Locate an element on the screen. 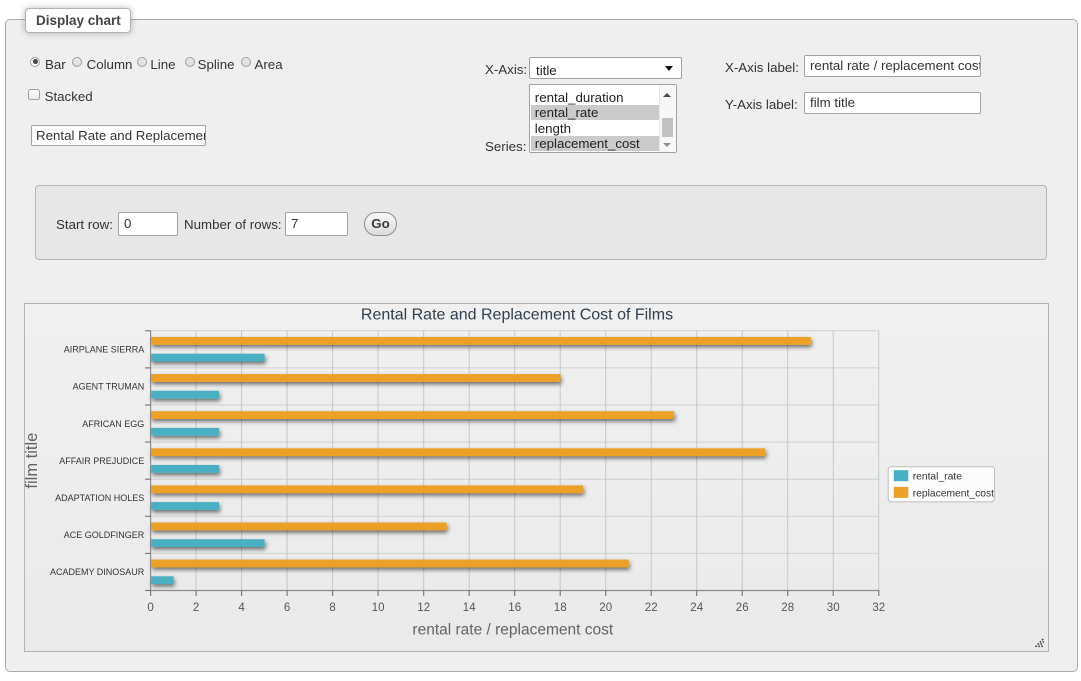 Image resolution: width=1081 pixels, height=681 pixels. svg-text: 10 is located at coordinates (378, 608).